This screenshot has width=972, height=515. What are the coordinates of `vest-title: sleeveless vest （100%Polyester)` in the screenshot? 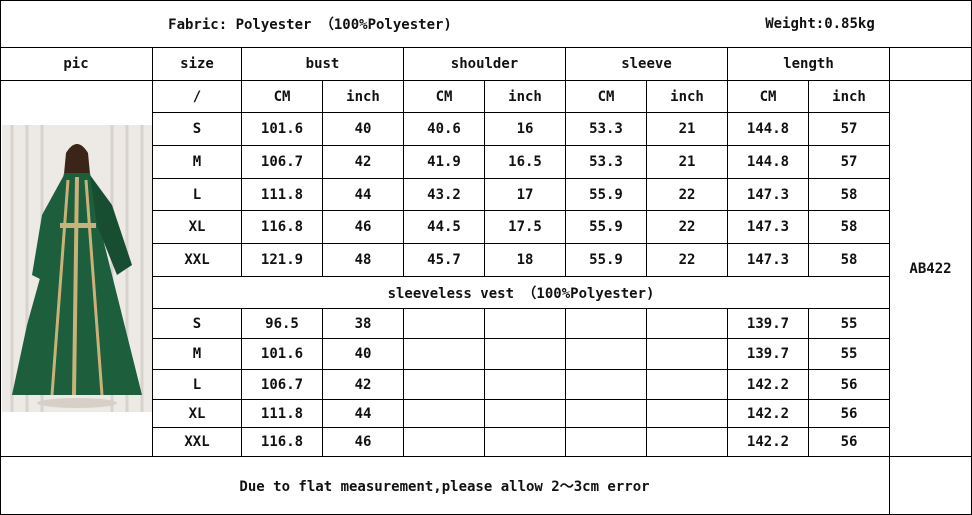 It's located at (521, 293).